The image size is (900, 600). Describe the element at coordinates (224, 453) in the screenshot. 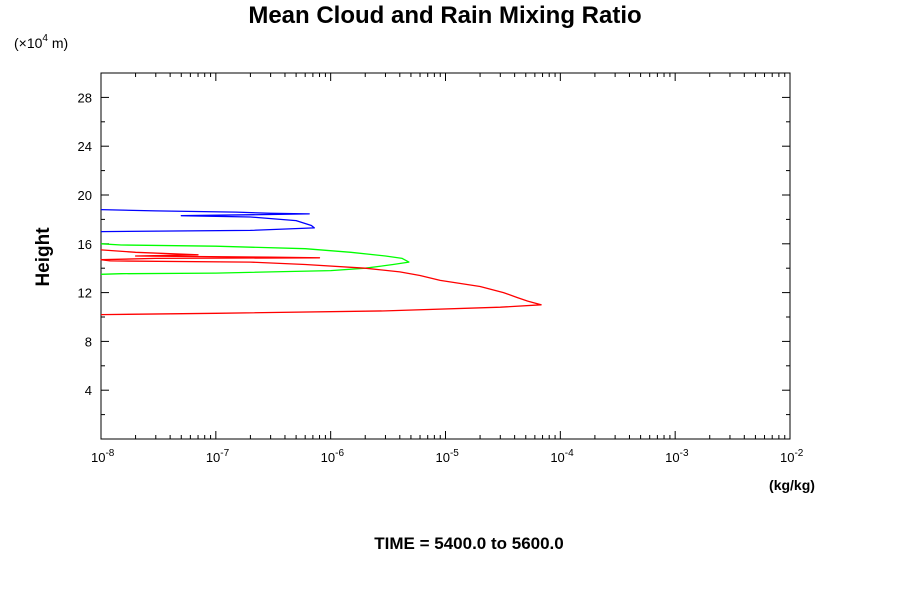

I see `x-tick-exponent: -7` at that location.